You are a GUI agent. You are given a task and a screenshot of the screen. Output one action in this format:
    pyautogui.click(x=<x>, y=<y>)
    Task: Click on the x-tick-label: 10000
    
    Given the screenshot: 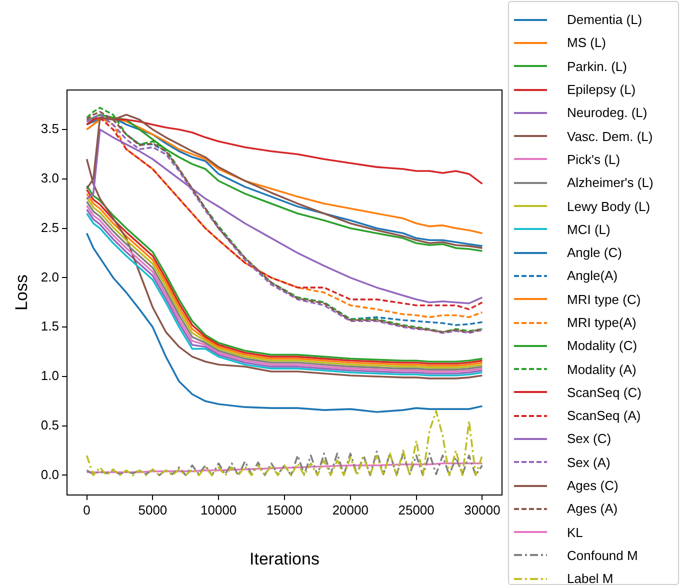 What is the action you would take?
    pyautogui.click(x=218, y=510)
    